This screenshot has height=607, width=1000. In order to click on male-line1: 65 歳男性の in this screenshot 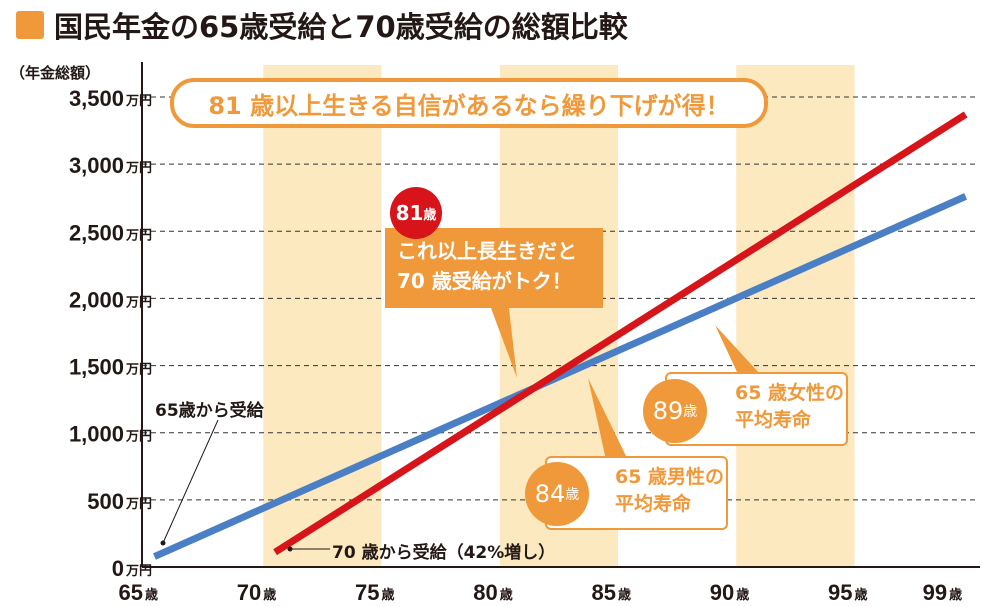, I will do `click(670, 477)`.